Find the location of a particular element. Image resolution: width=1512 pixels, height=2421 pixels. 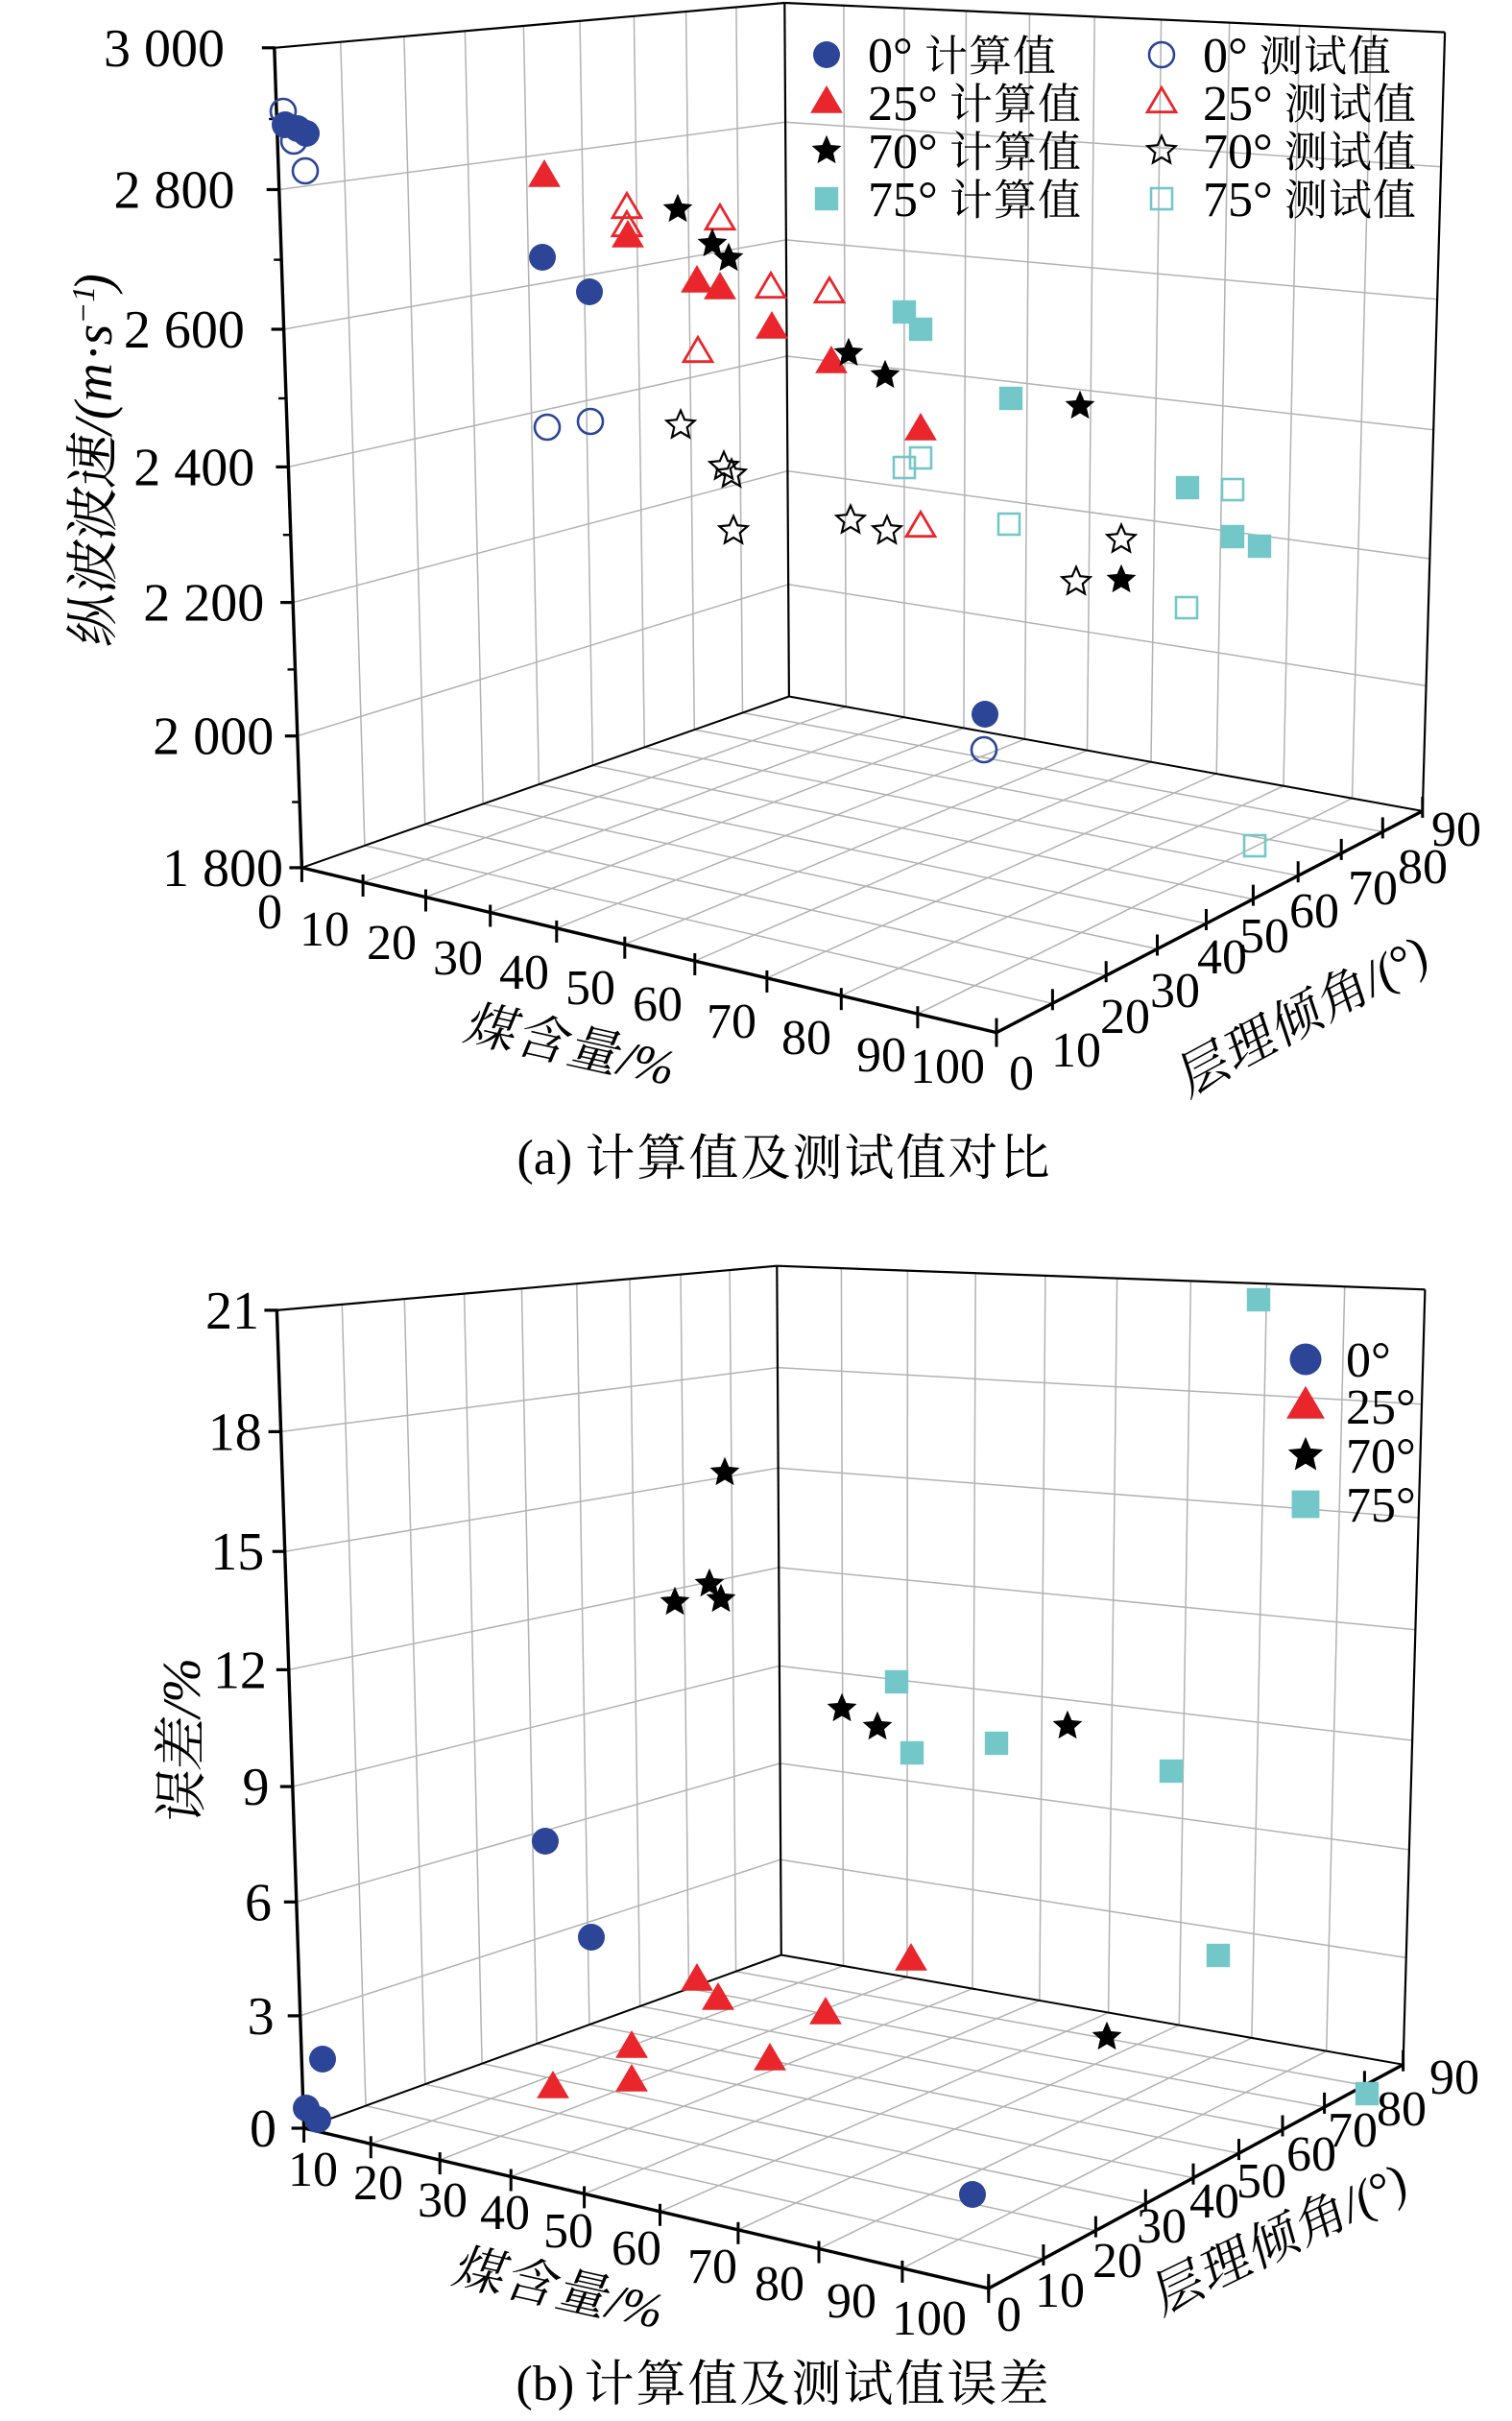

svg-text: 2 400 is located at coordinates (194, 467).